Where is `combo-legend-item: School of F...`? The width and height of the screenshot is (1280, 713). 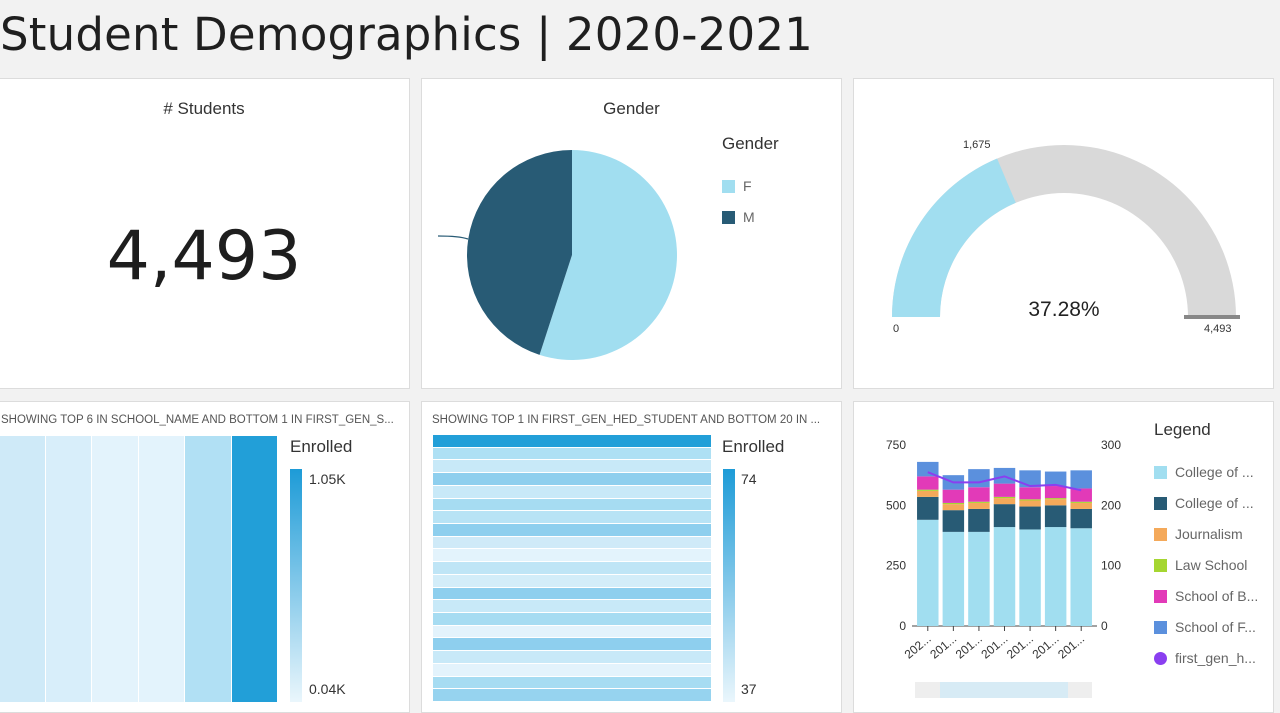 combo-legend-item: School of F... is located at coordinates (1205, 627).